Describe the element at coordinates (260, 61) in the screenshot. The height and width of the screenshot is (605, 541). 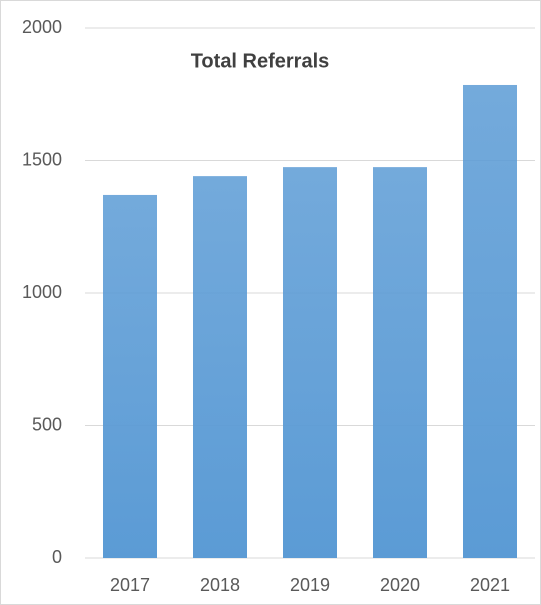
I see `chart-title: Total Referrals` at that location.